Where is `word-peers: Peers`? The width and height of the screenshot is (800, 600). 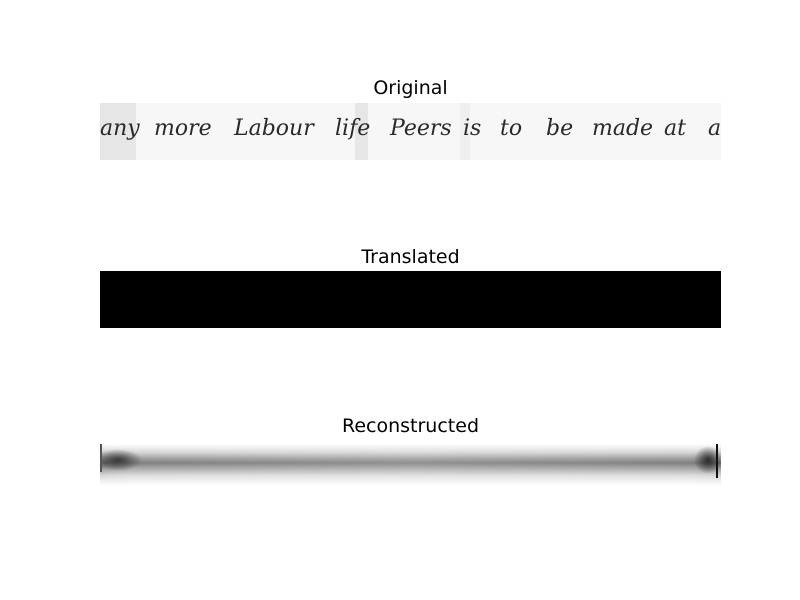
word-peers: Peers is located at coordinates (420, 128).